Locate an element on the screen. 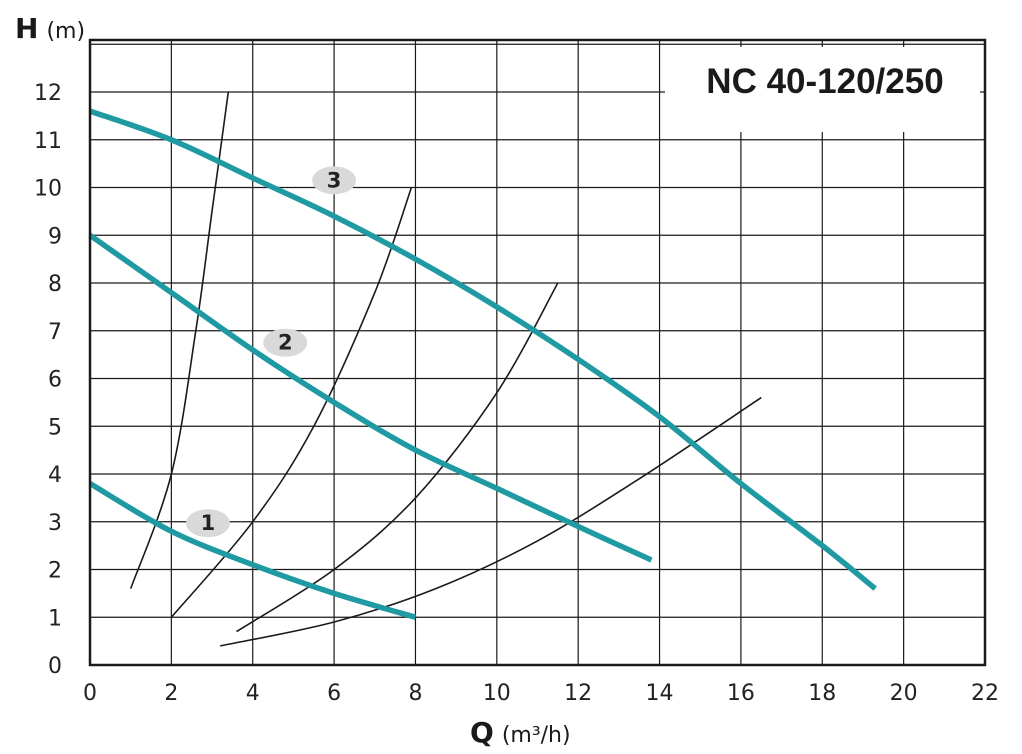  x-tick-label: 2 is located at coordinates (171, 693).